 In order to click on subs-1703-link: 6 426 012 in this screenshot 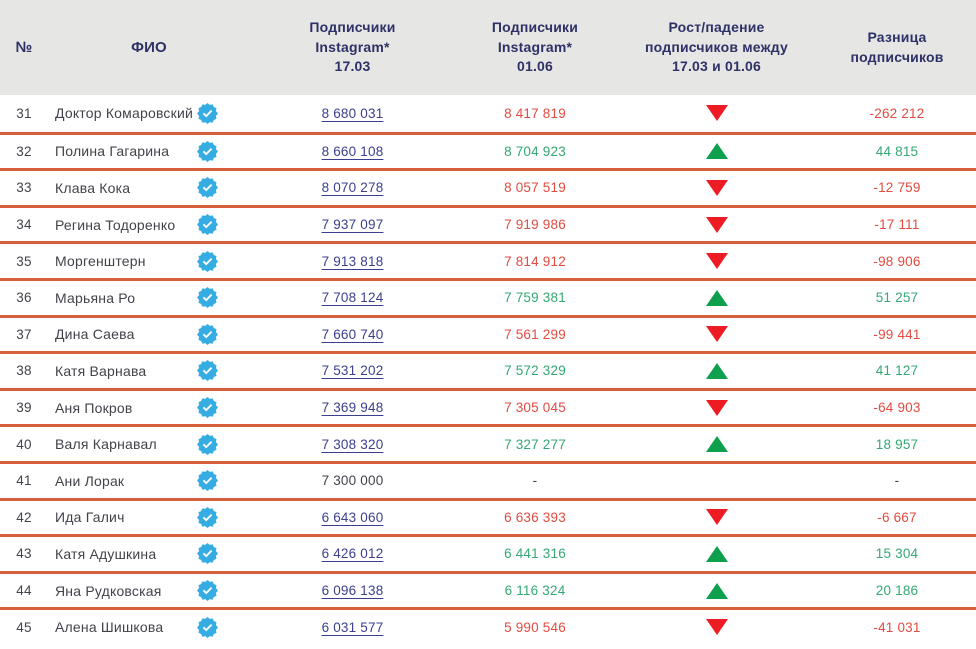, I will do `click(352, 554)`.